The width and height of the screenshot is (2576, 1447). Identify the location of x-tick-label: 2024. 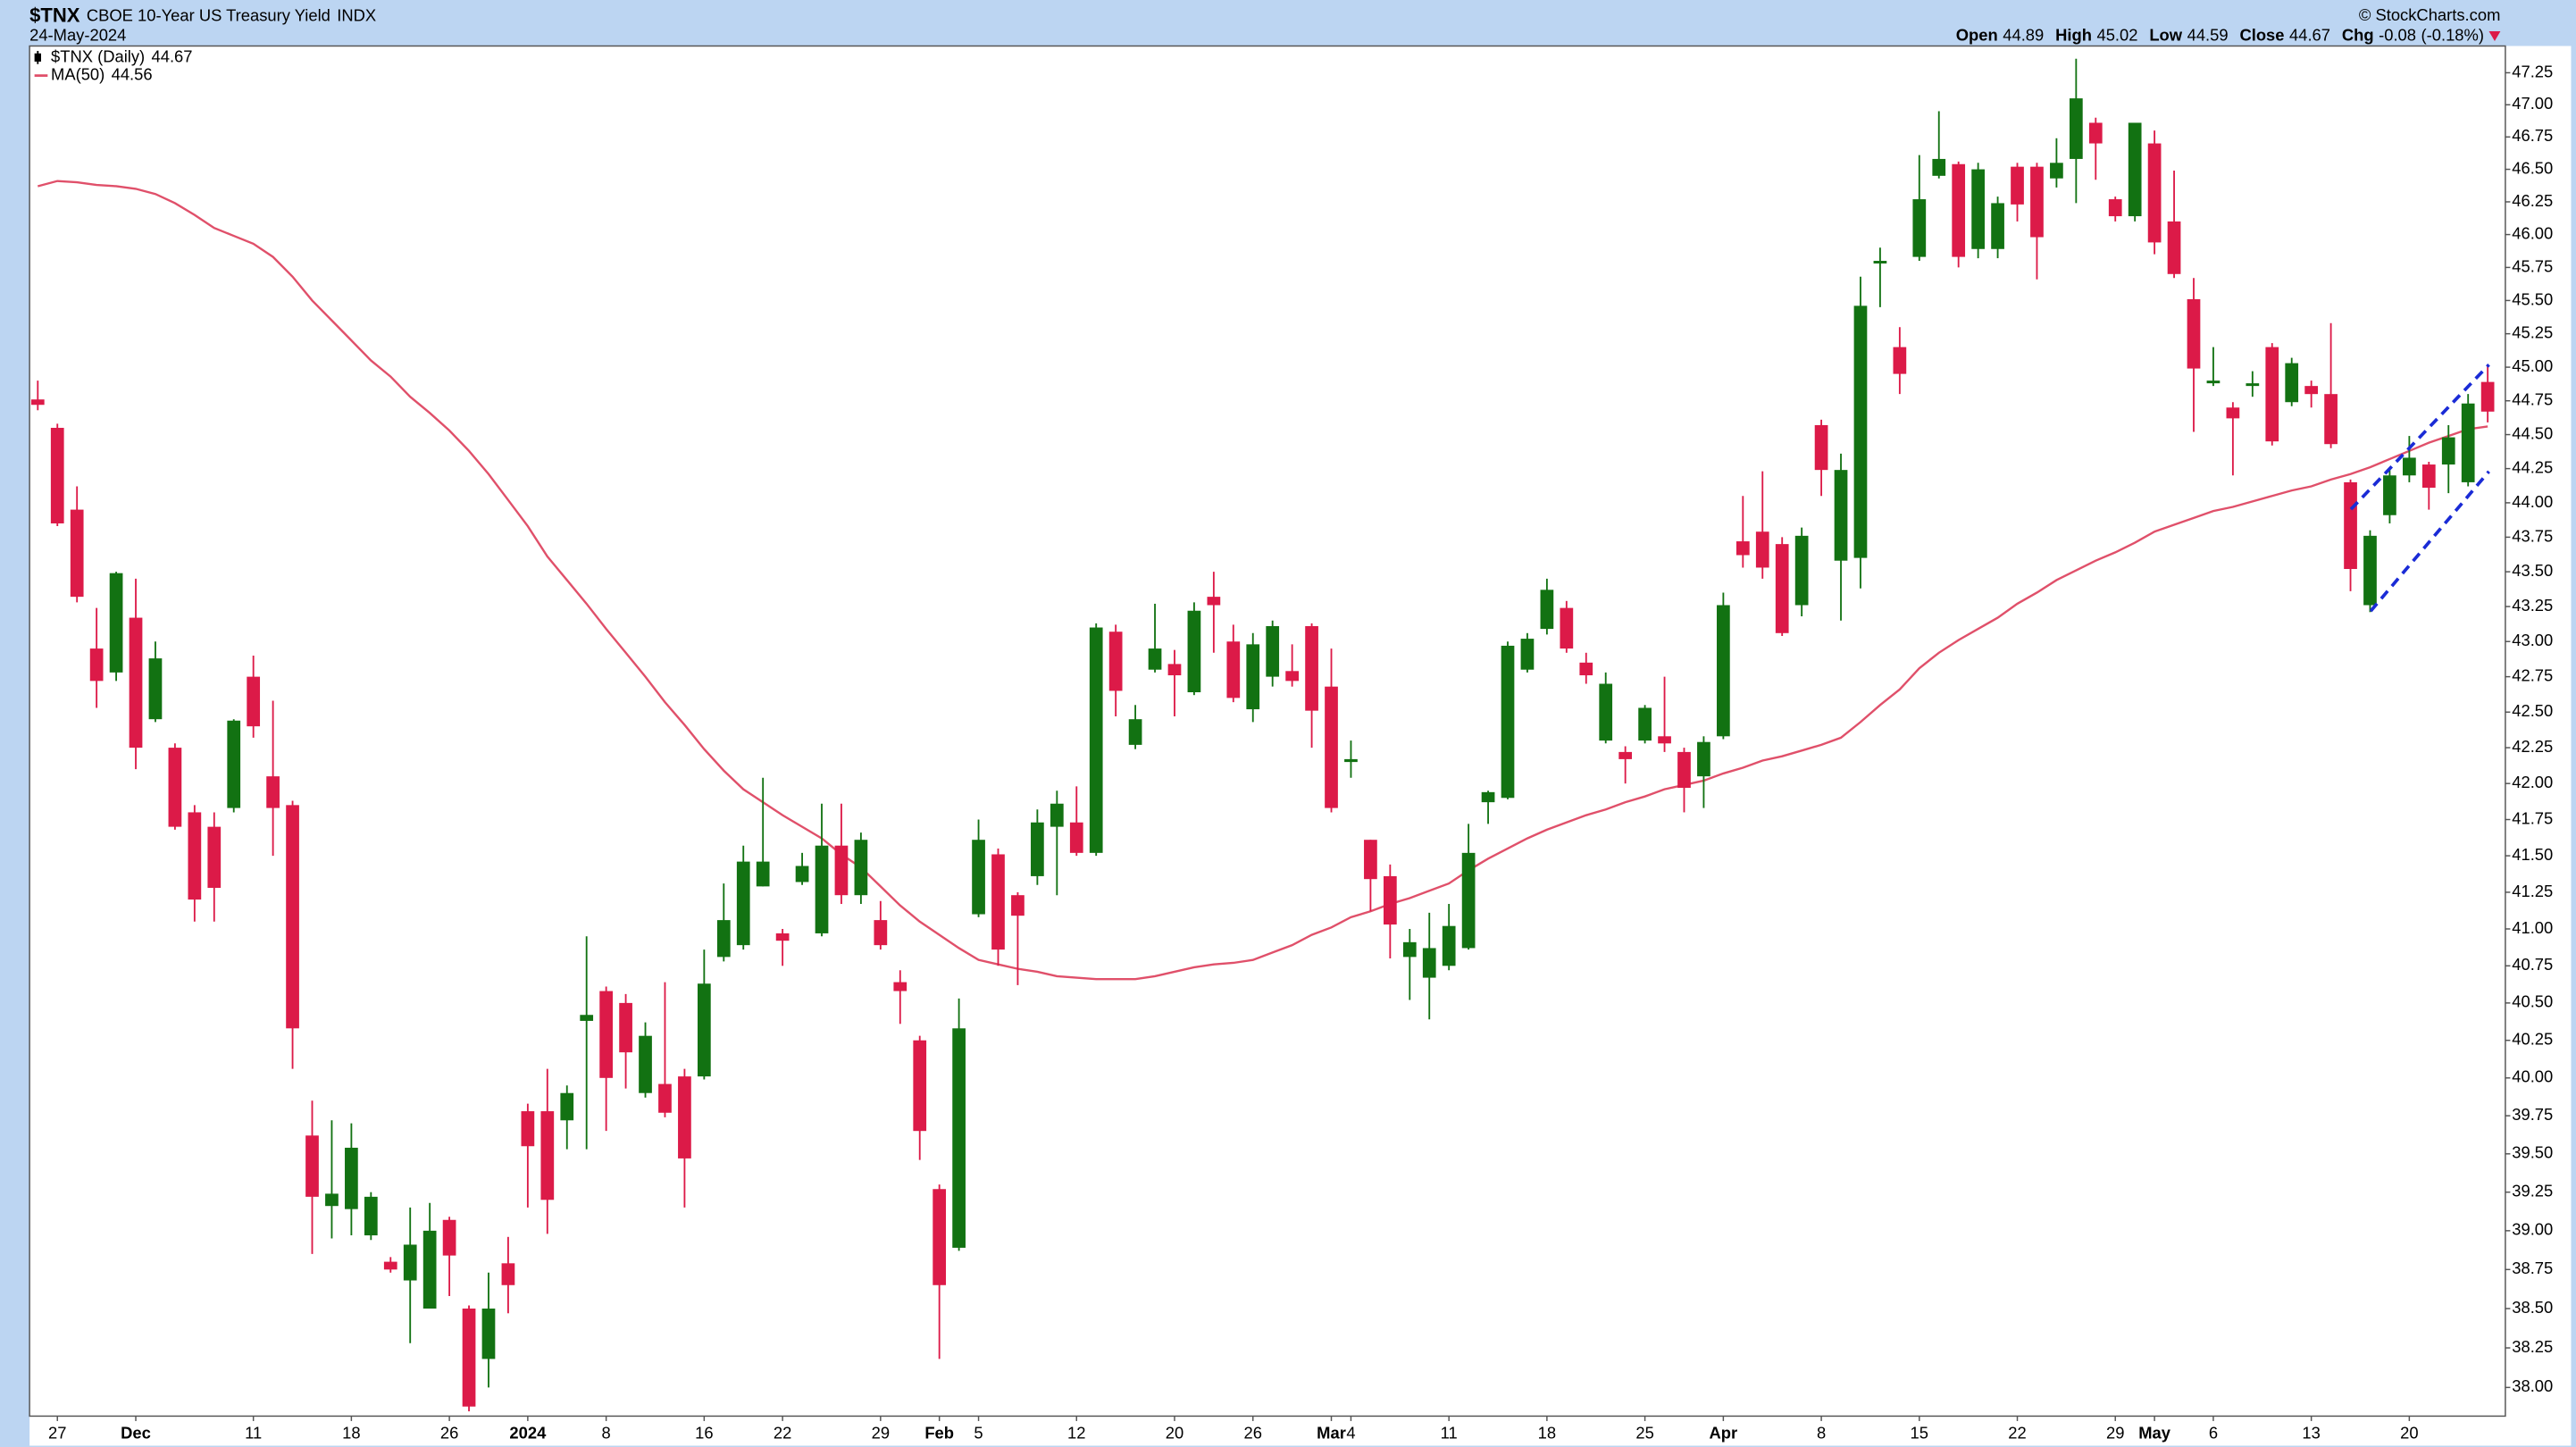
(528, 1433).